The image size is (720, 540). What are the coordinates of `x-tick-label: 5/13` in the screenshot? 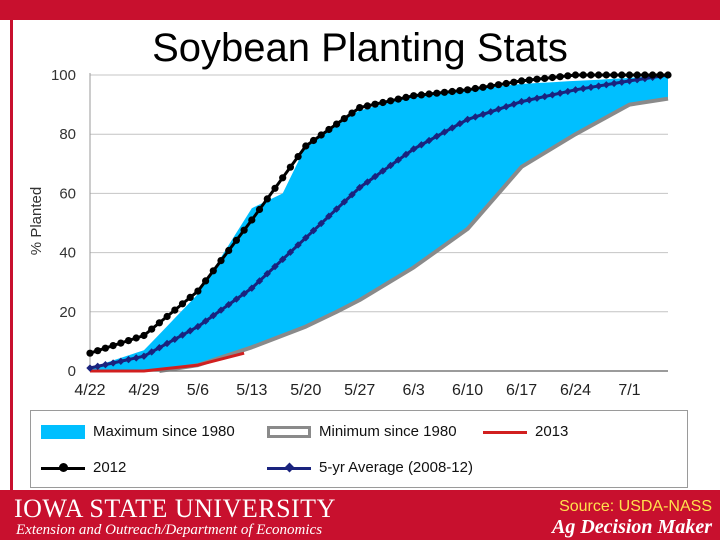 It's located at (251, 390).